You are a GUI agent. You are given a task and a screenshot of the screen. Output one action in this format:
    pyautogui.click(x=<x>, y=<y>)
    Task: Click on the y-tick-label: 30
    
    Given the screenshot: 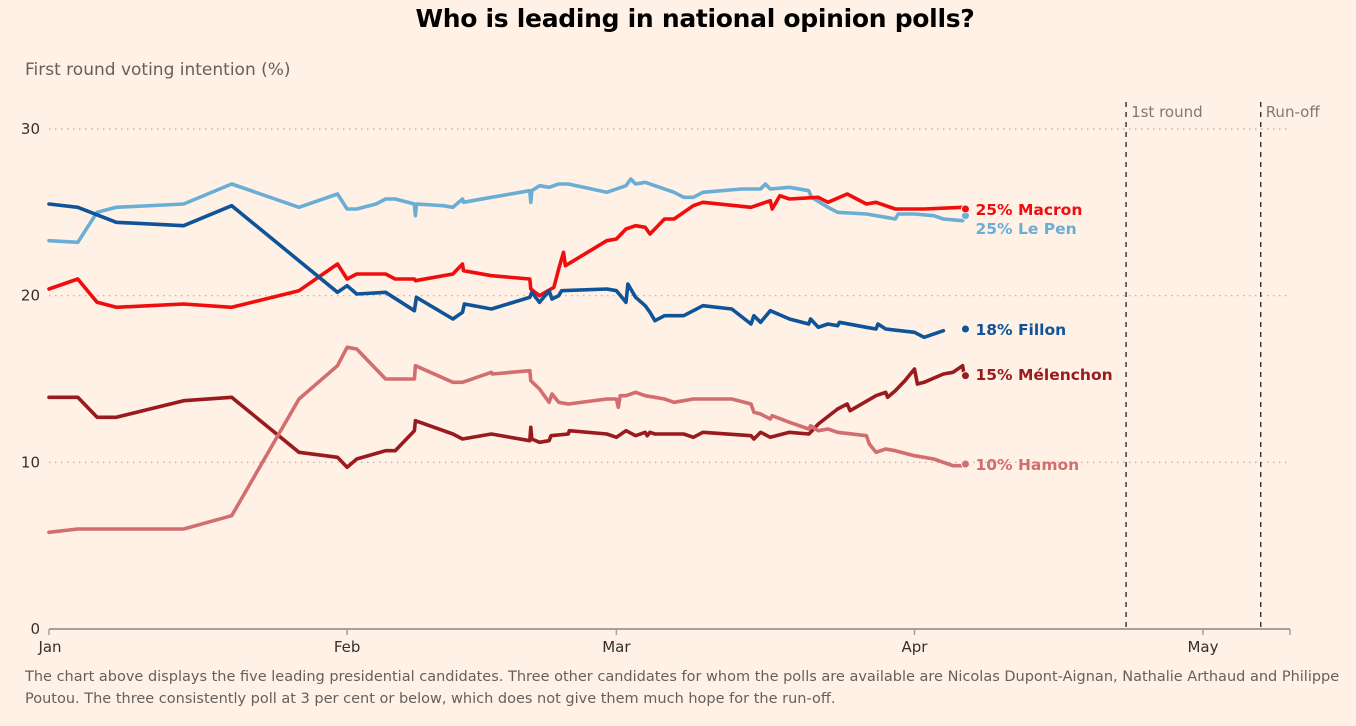 What is the action you would take?
    pyautogui.click(x=30, y=129)
    